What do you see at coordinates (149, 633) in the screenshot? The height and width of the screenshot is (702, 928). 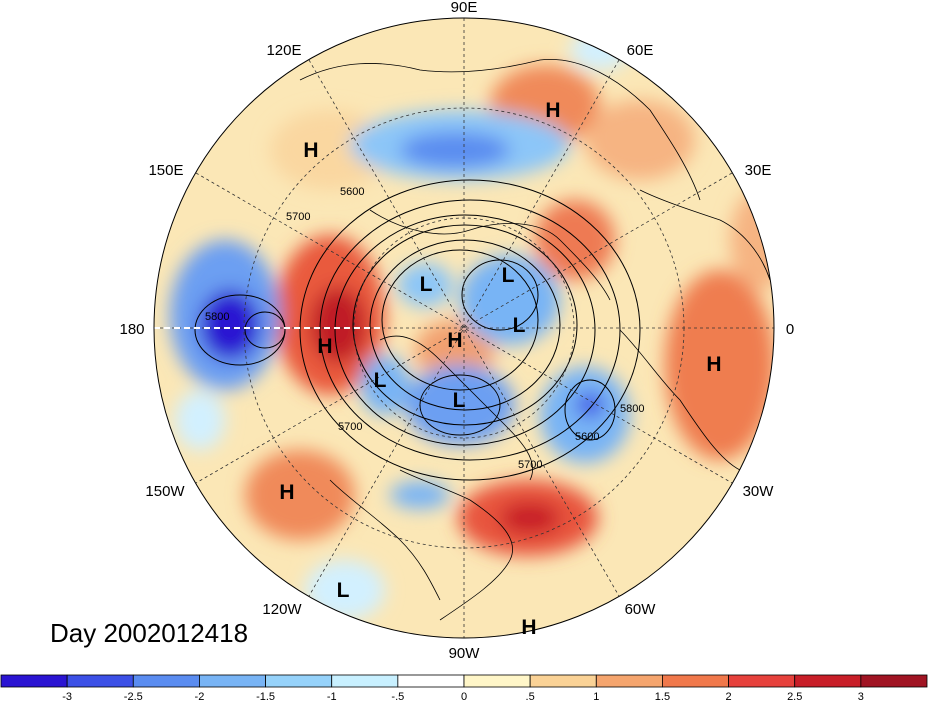 I see `date-label: Day 2002012418` at bounding box center [149, 633].